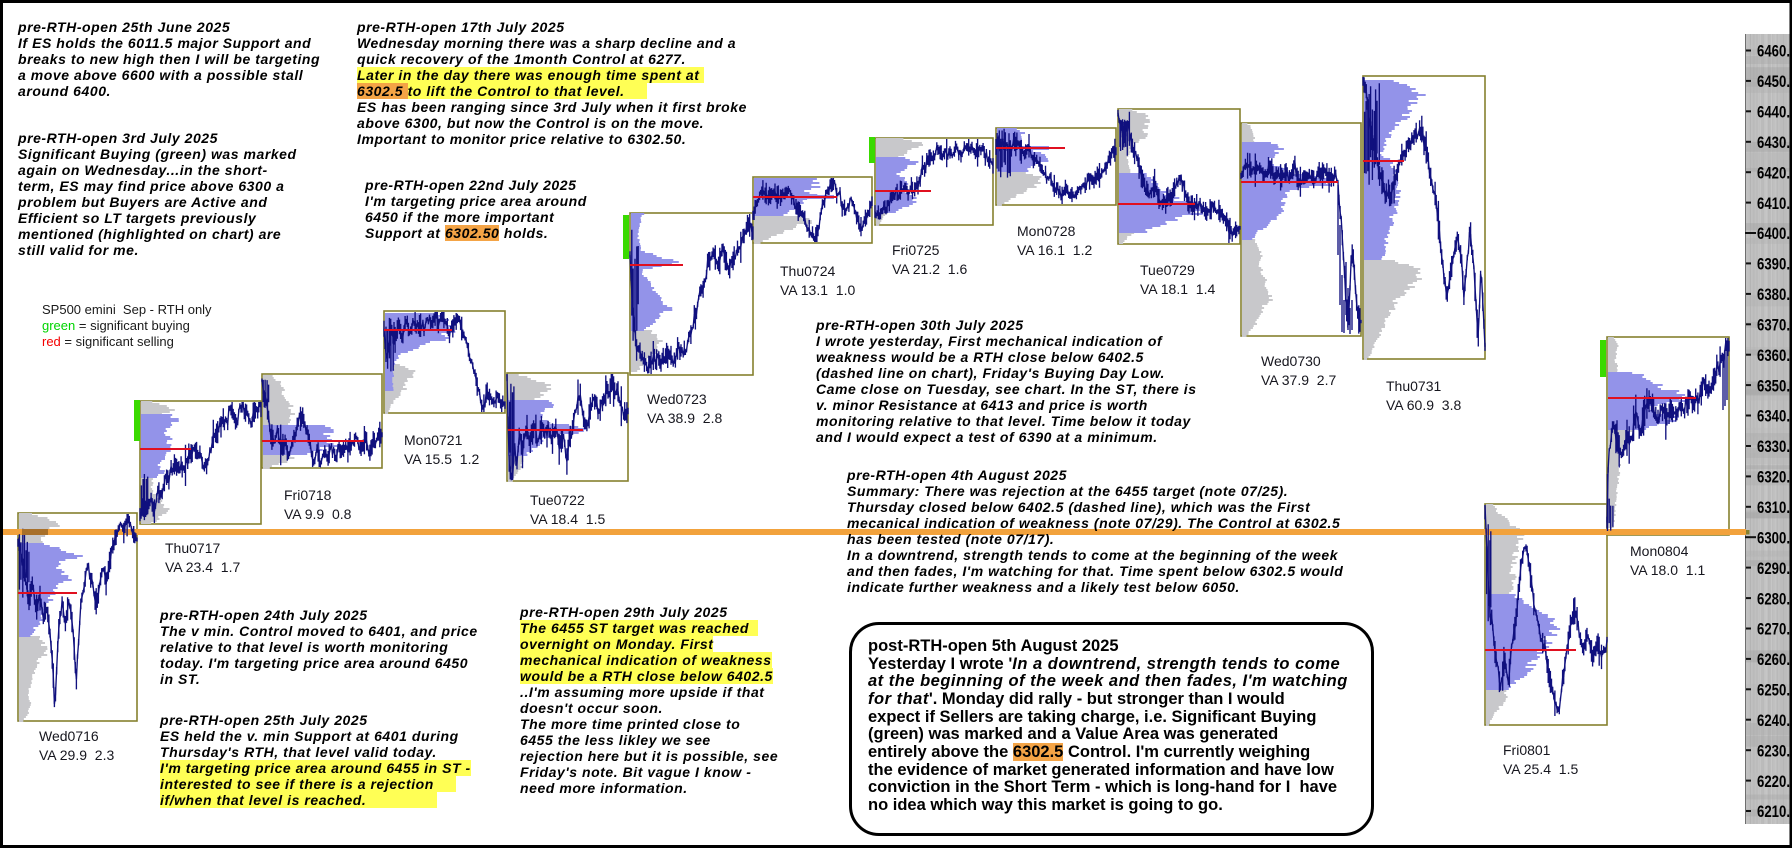 Image resolution: width=1792 pixels, height=848 pixels. What do you see at coordinates (1773, 172) in the screenshot?
I see `svg-text: 6420.` at bounding box center [1773, 172].